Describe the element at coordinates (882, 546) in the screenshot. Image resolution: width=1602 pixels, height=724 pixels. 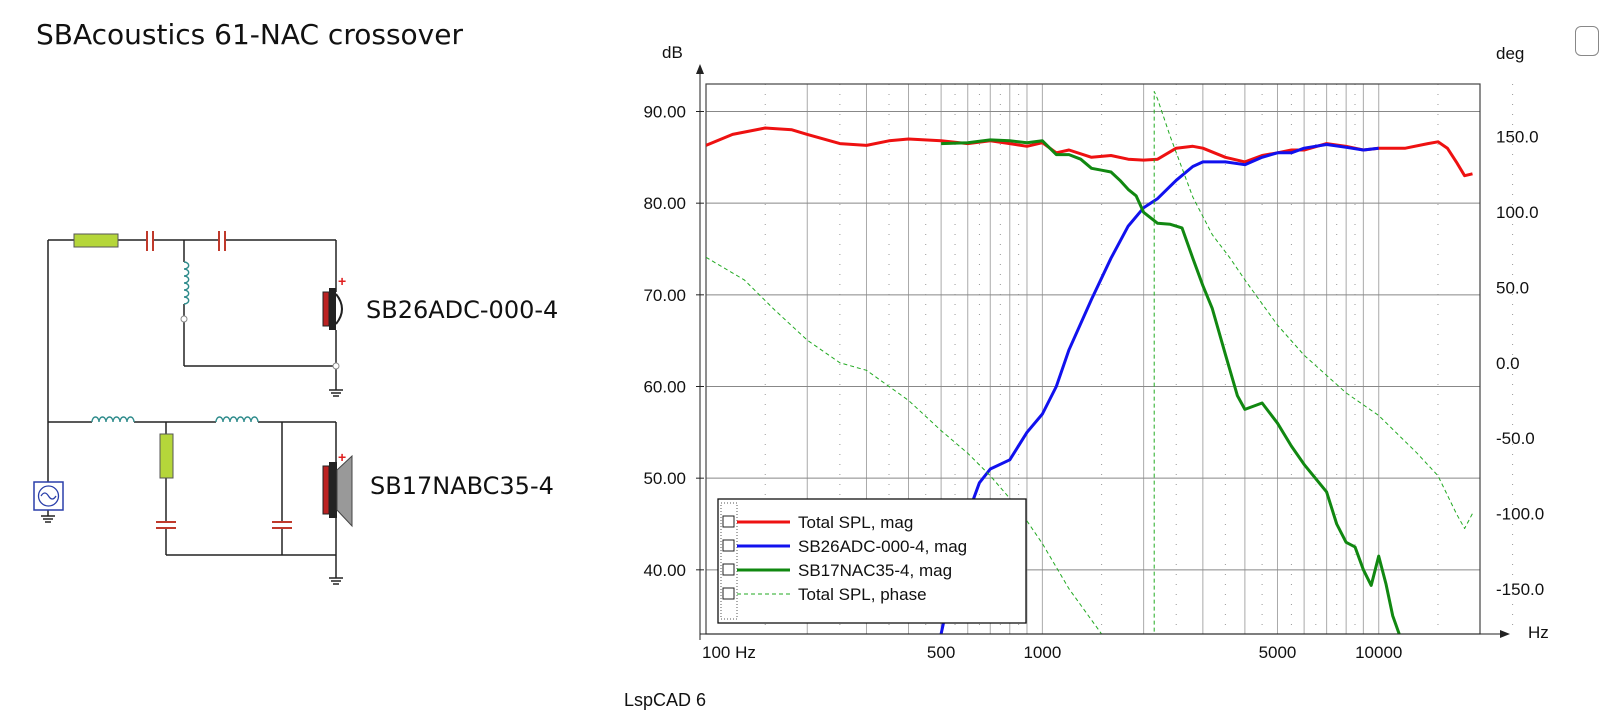
I see `legend-entry-label: SB26ADC-000-4, mag` at that location.